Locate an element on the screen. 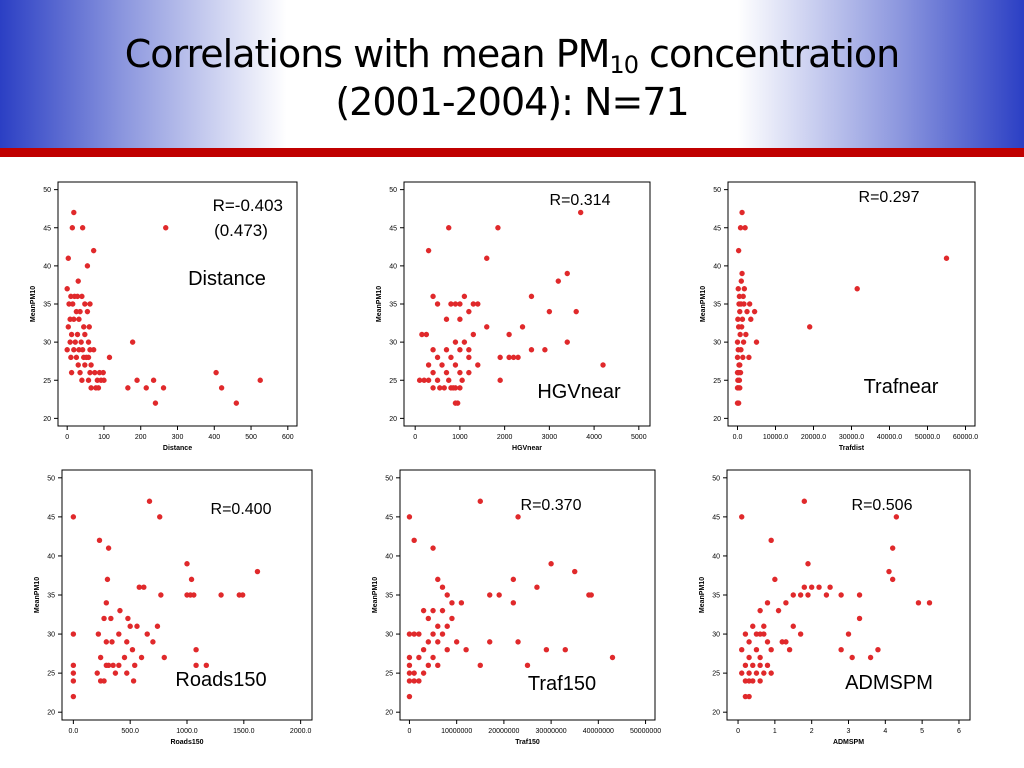 Image resolution: width=1024 pixels, height=768 pixels. x-tick-label: 10000.0 is located at coordinates (775, 437).